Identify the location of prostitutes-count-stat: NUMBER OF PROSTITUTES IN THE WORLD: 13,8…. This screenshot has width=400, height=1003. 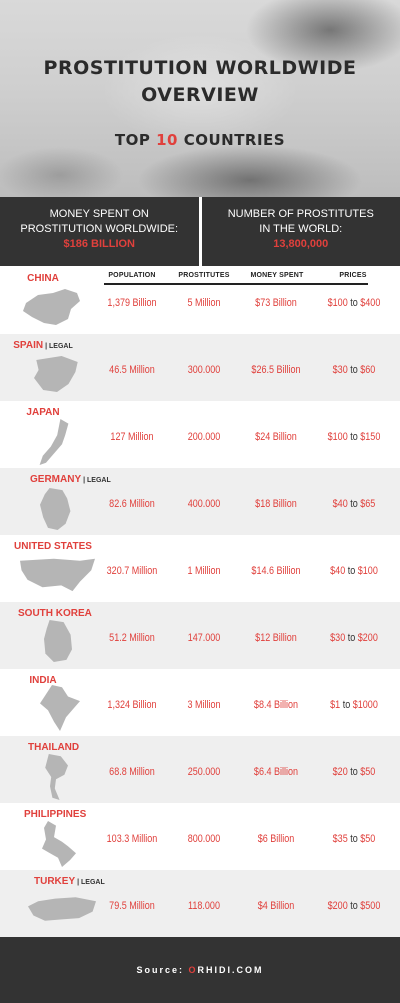
(301, 231).